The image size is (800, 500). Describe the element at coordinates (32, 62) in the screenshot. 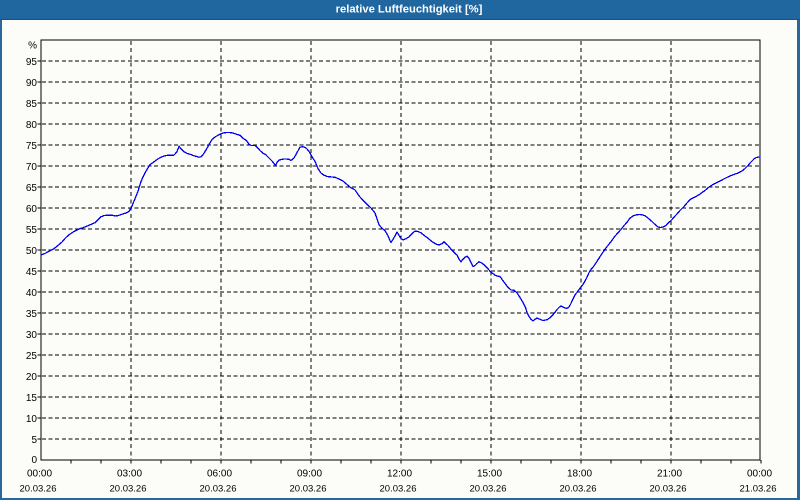

I see `svg-text: 95` at that location.